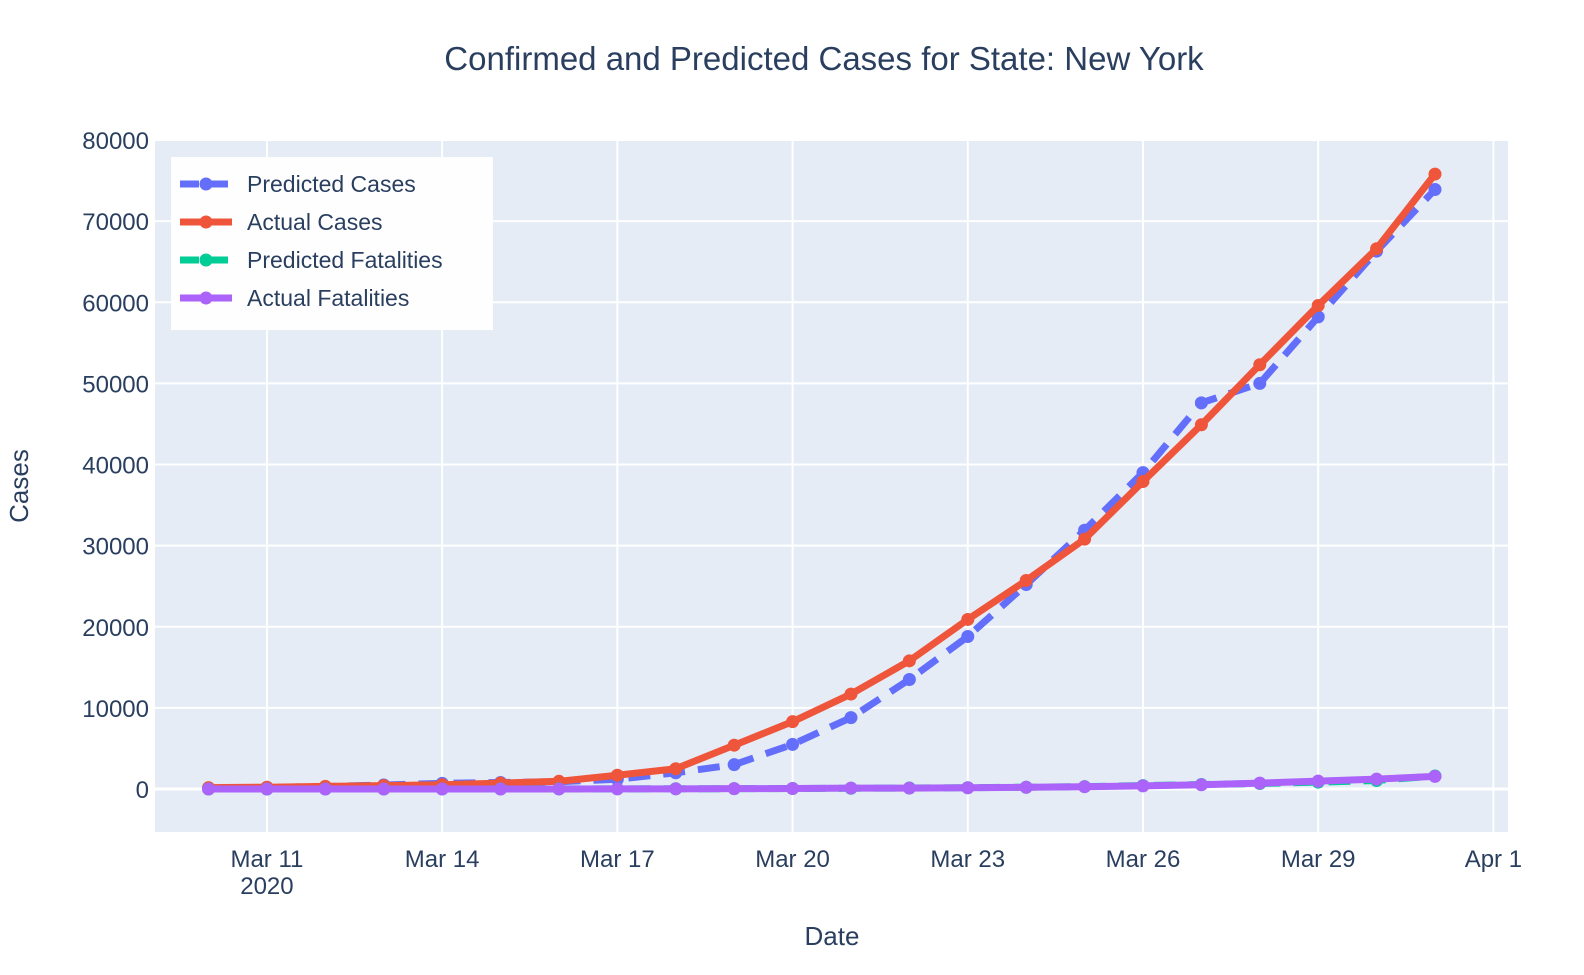 Image resolution: width=1584 pixels, height=975 pixels. Describe the element at coordinates (328, 298) in the screenshot. I see `legend-label: Actual Fatalities` at that location.